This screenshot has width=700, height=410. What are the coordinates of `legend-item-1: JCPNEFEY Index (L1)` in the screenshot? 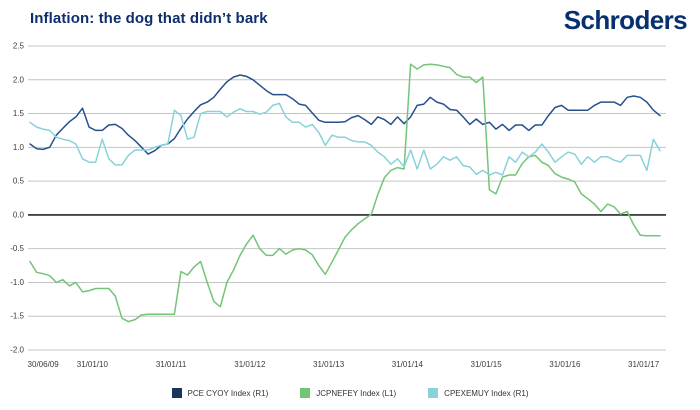 It's located at (348, 393).